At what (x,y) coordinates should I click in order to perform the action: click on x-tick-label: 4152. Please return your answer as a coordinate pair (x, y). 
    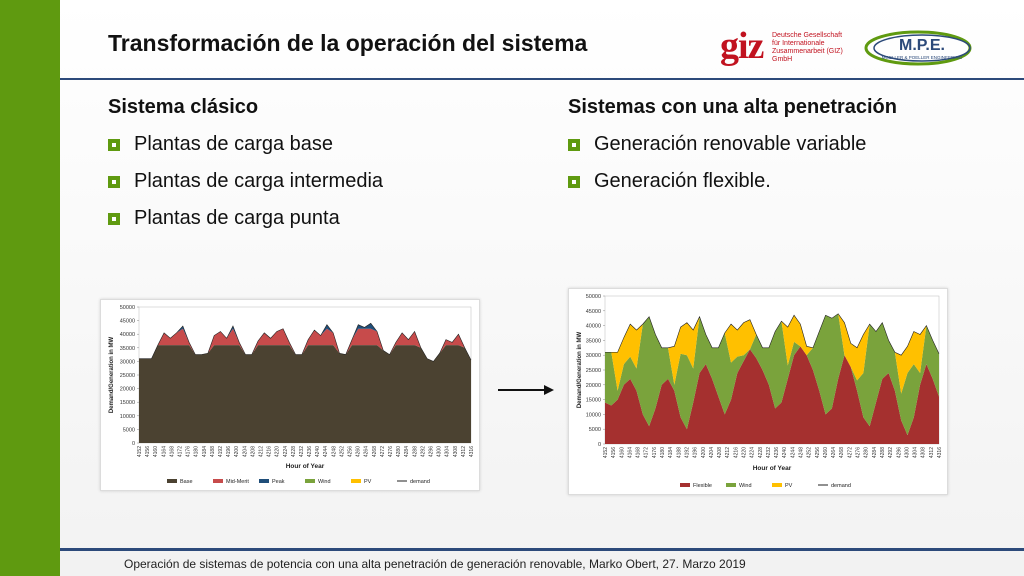
    Looking at the image, I should click on (140, 451).